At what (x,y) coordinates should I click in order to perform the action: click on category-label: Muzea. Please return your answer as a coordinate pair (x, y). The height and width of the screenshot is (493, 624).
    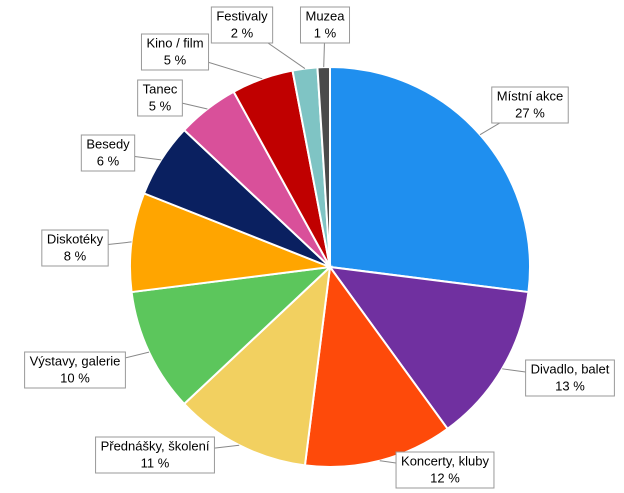
    Looking at the image, I should click on (325, 15).